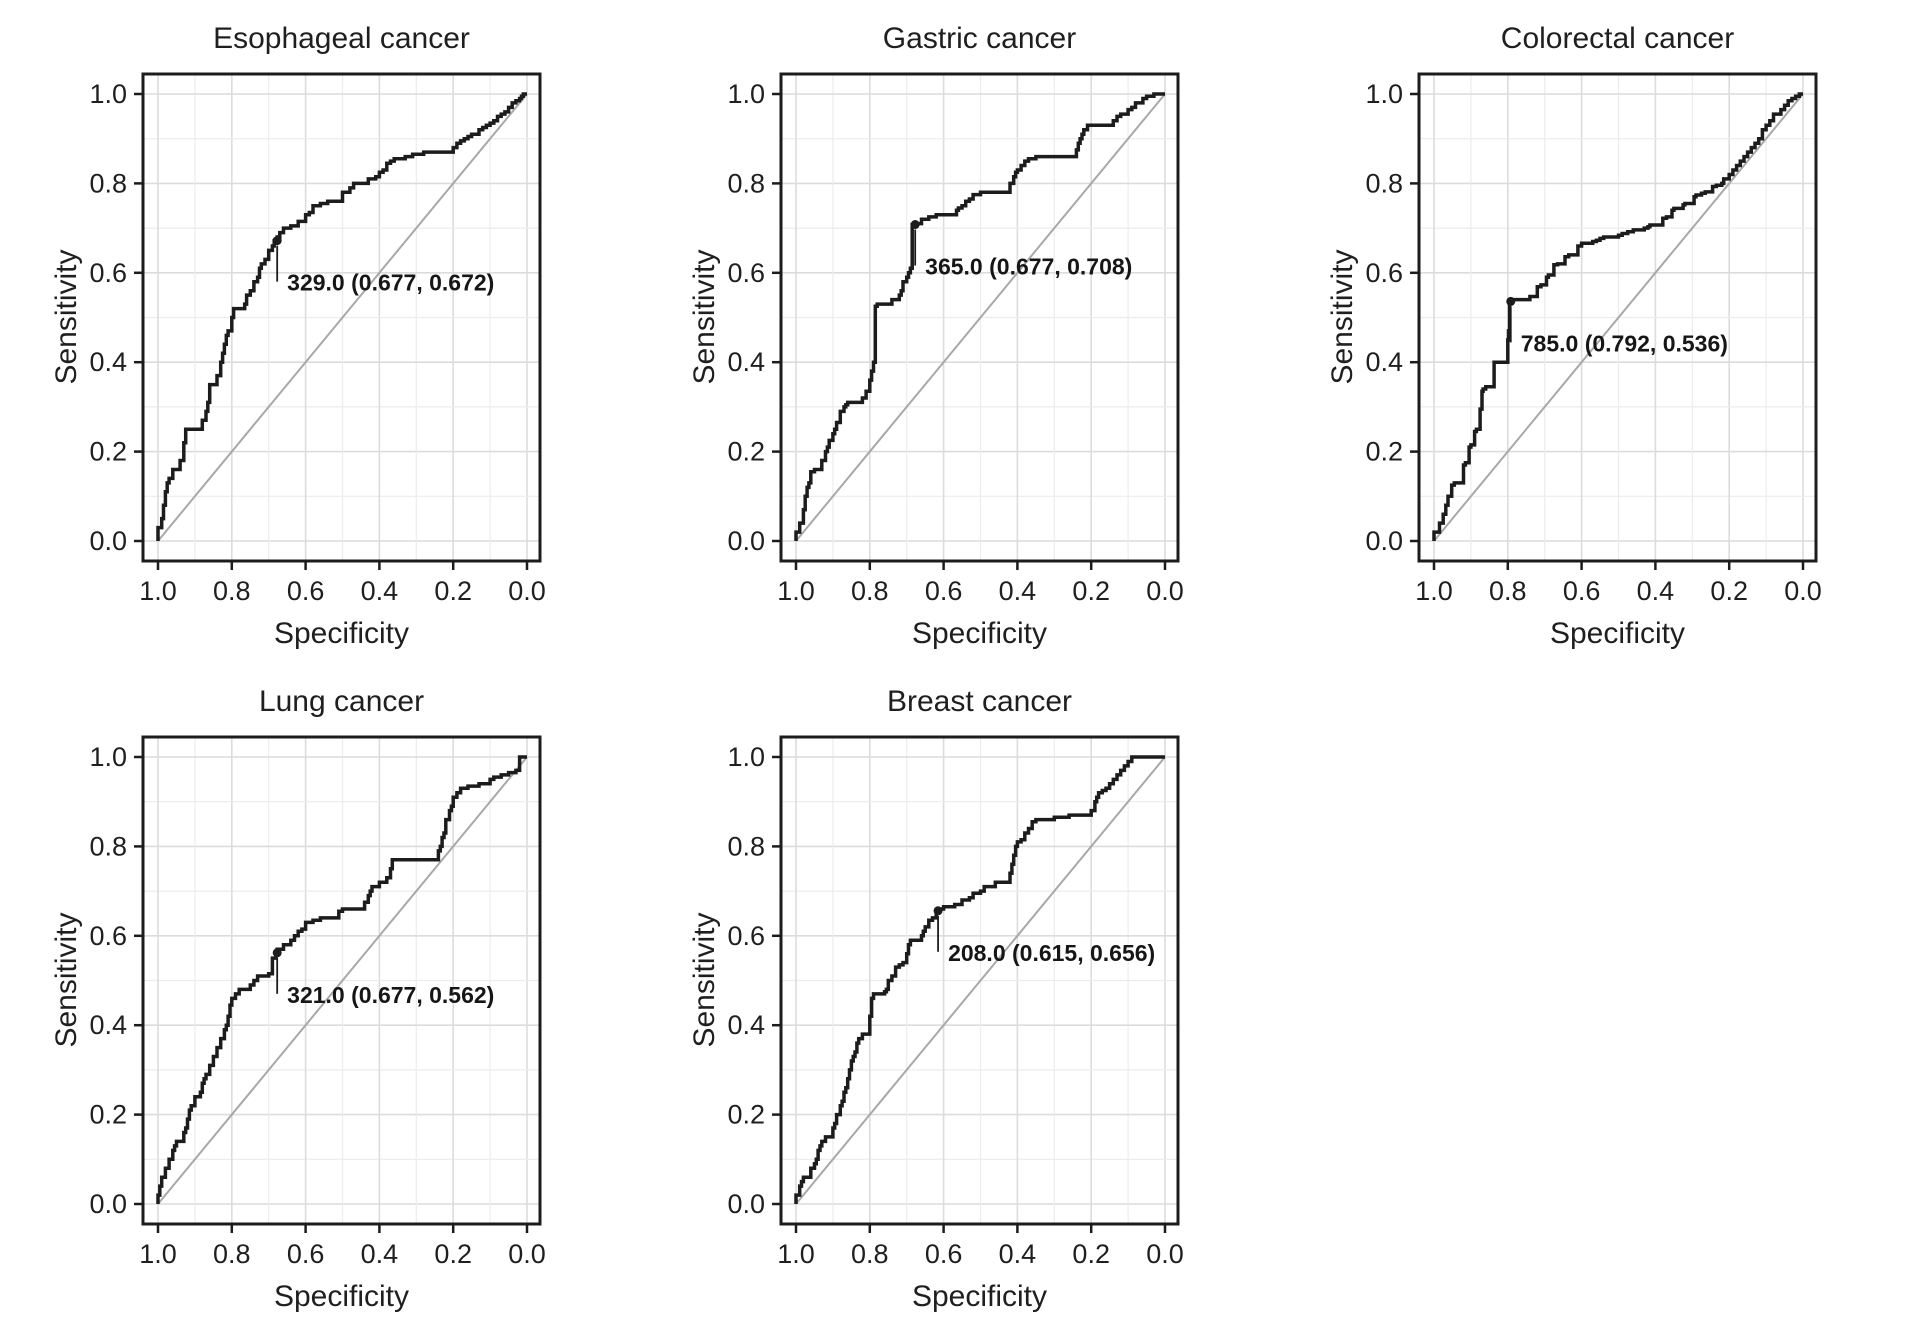 This screenshot has height=1342, width=1913. Describe the element at coordinates (1044, 936) in the screenshot. I see `threshold-annotation: 208.0 (0.615, 0.656)` at that location.